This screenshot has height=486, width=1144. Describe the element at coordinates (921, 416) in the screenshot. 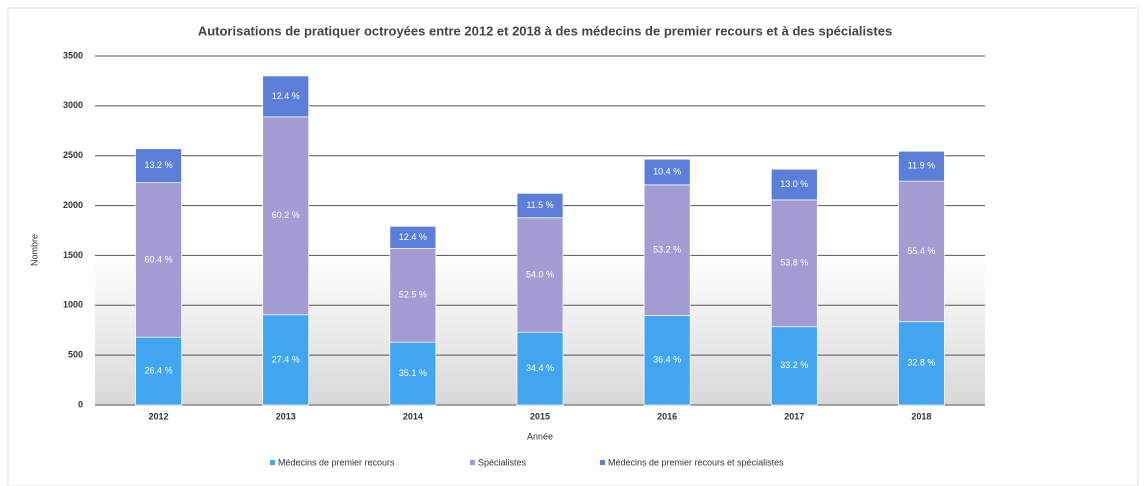

I see `x-tick-label: 2018` at that location.